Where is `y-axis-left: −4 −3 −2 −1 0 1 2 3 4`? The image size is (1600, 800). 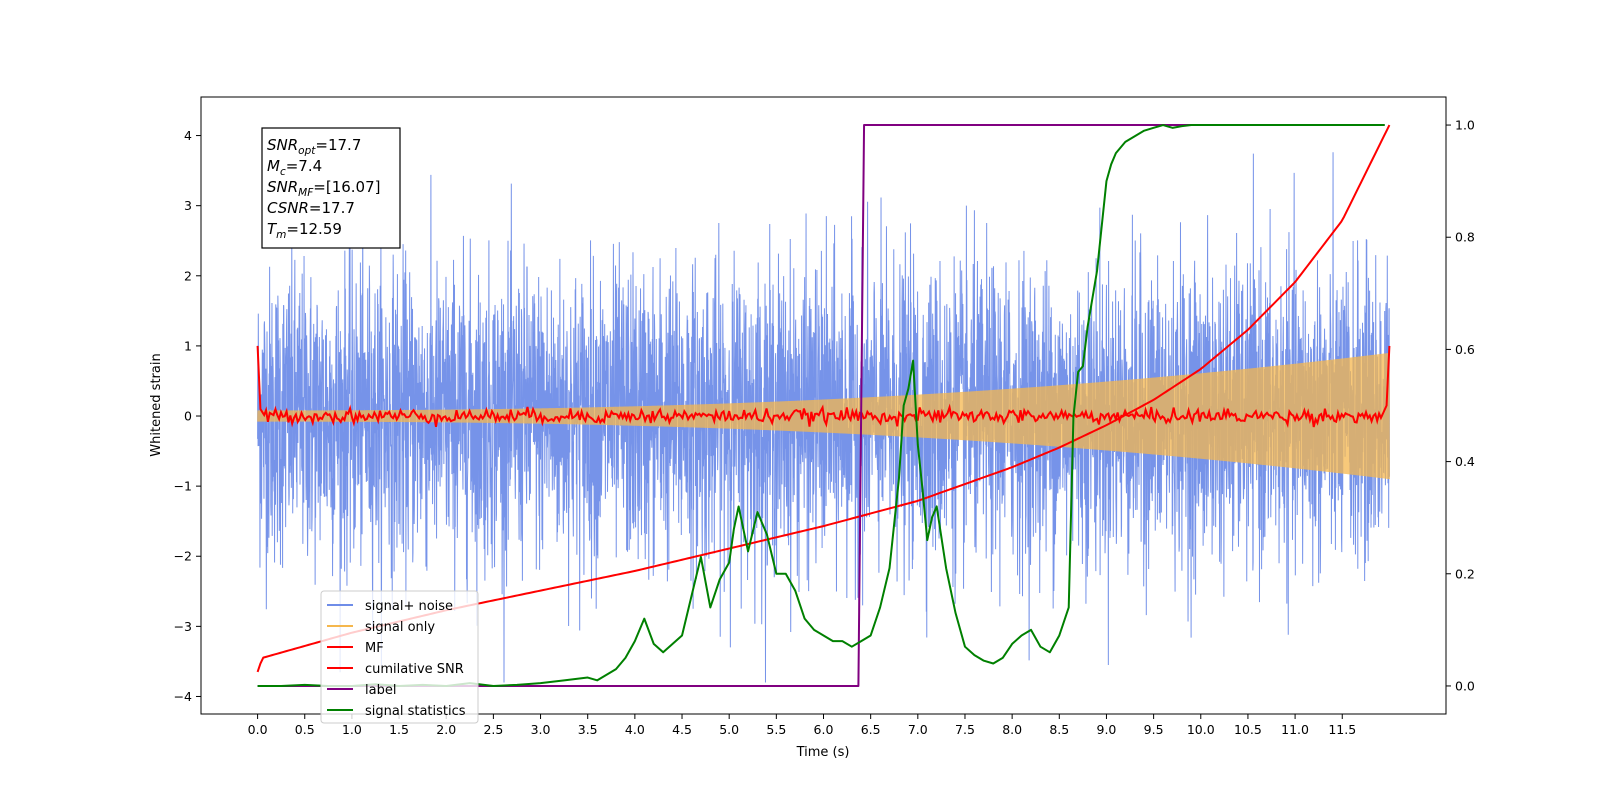 y-axis-left: −4 −3 −2 −1 0 1 2 3 4 is located at coordinates (187, 416).